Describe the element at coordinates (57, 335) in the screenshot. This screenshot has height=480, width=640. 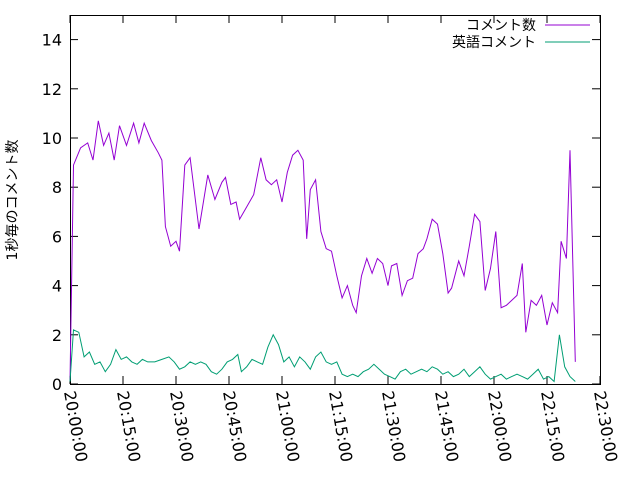
I see `y-tick-label: 2` at that location.